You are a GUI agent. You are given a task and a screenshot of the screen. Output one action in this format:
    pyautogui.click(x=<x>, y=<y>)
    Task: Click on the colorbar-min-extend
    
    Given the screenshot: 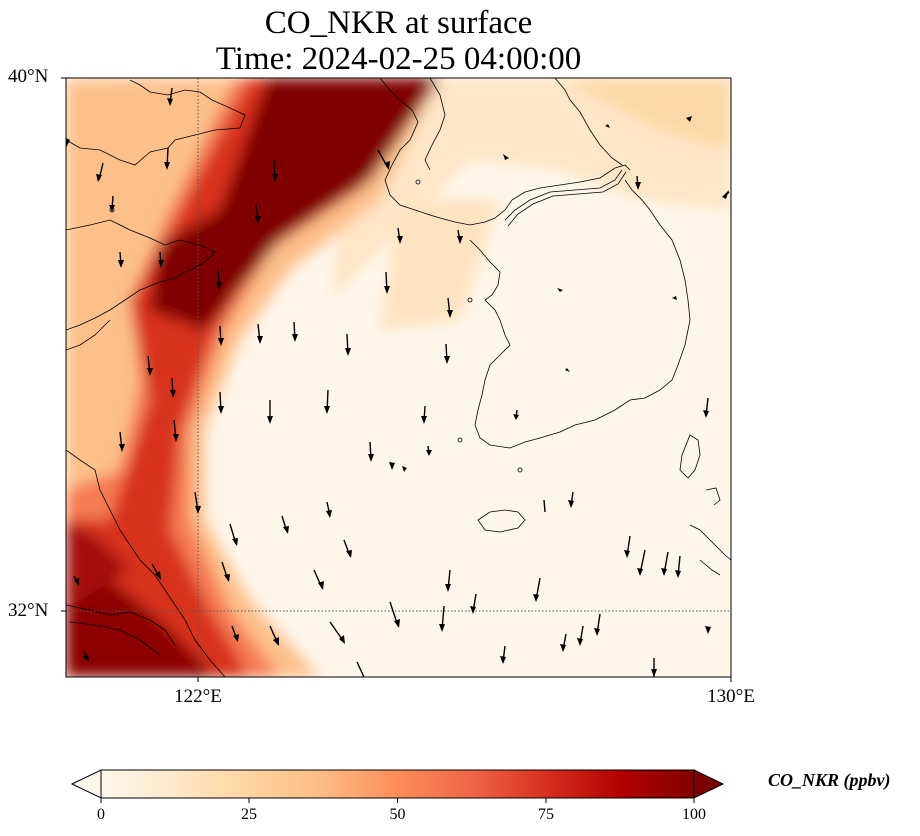 What is the action you would take?
    pyautogui.click(x=86, y=784)
    